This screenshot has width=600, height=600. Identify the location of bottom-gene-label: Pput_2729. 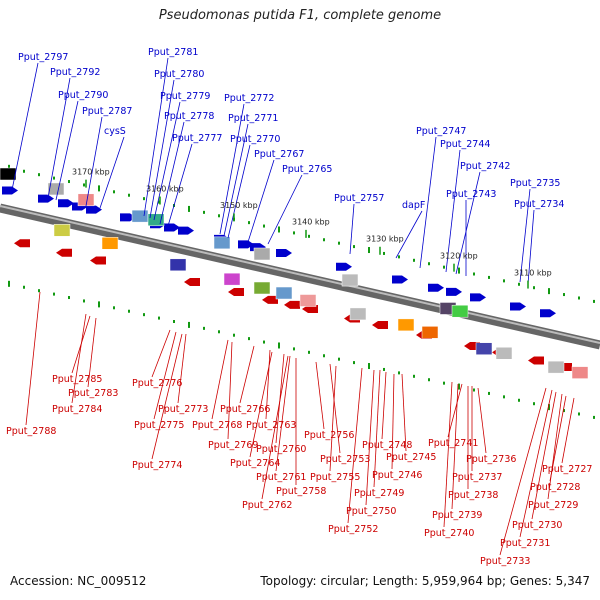
(553, 505).